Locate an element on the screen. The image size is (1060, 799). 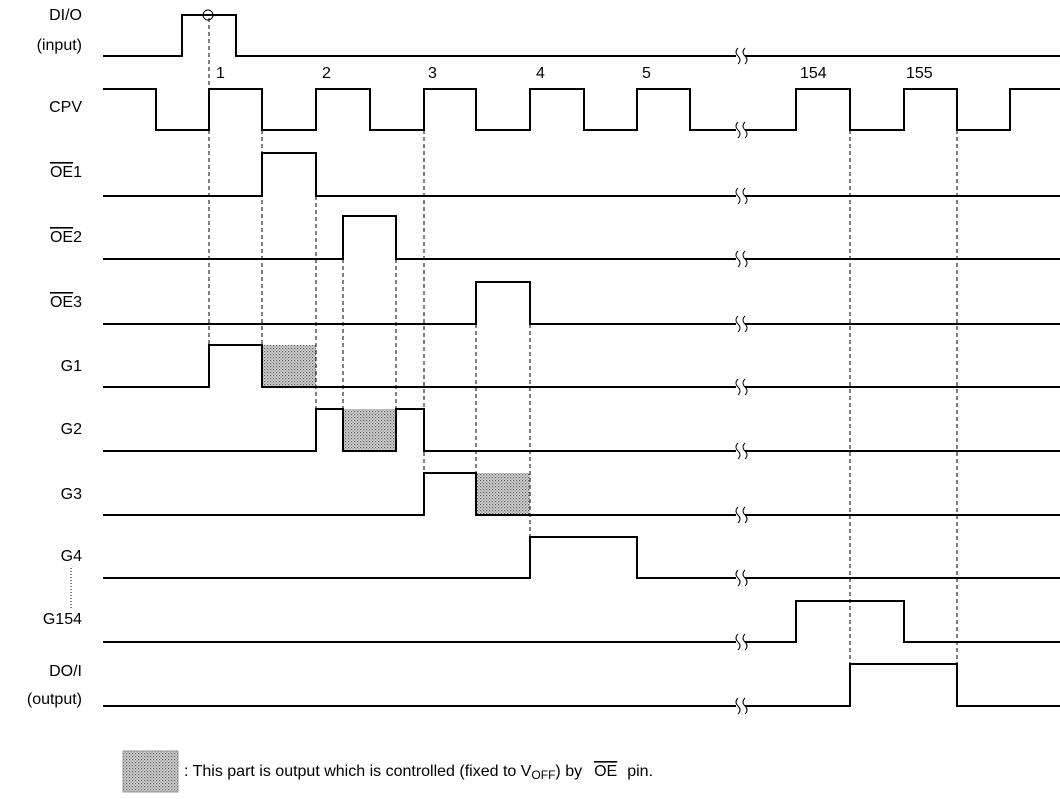
signal-label: OE2 is located at coordinates (66, 237).